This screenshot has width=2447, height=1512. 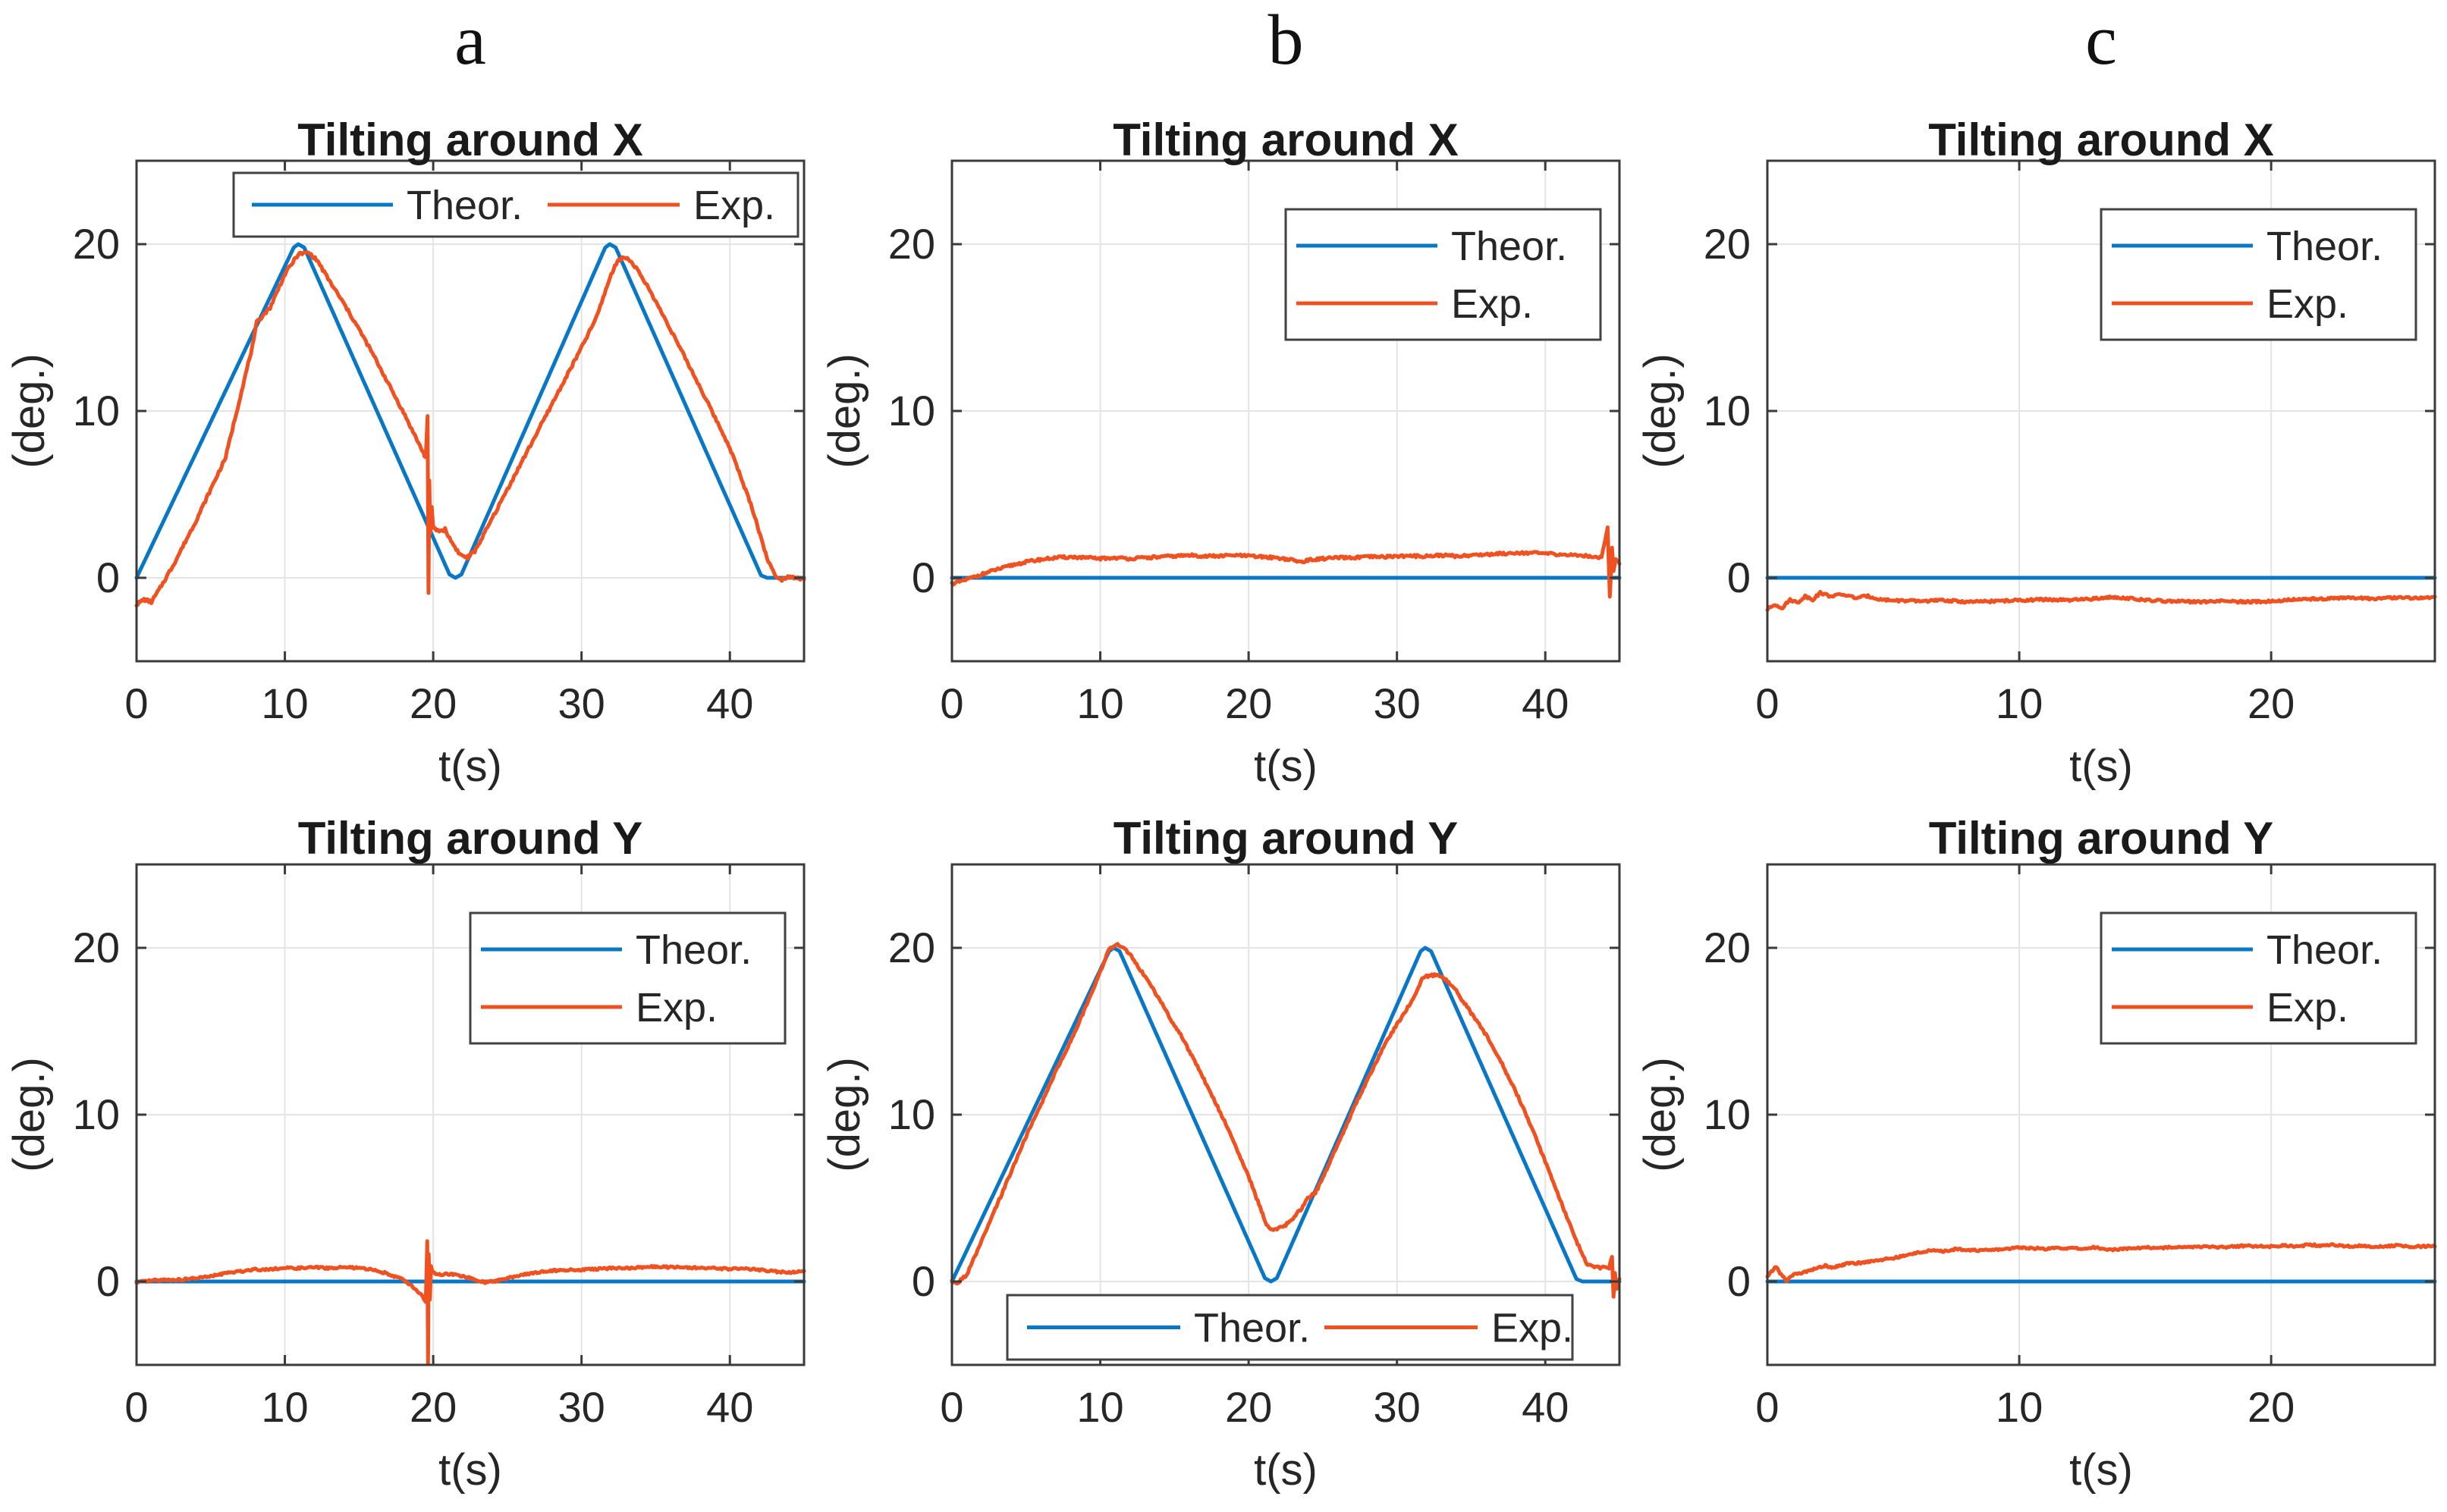 What do you see at coordinates (2101, 40) in the screenshot?
I see `column-label-c: c` at bounding box center [2101, 40].